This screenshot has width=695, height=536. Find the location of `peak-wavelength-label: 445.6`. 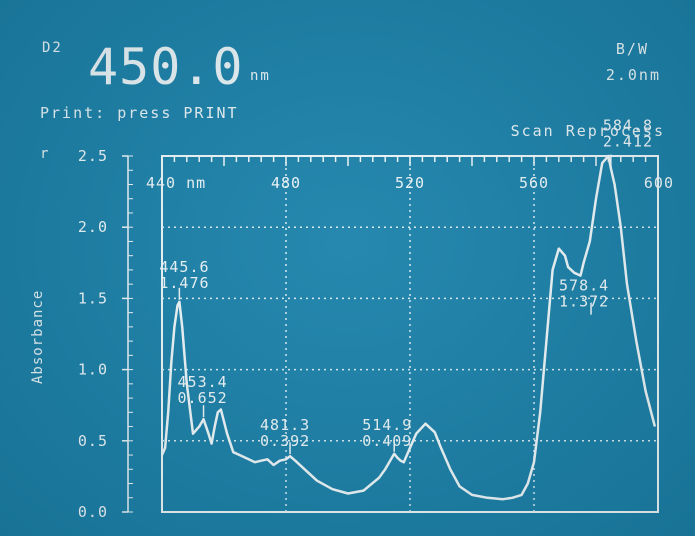

peak-wavelength-label: 445.6 is located at coordinates (184, 267).